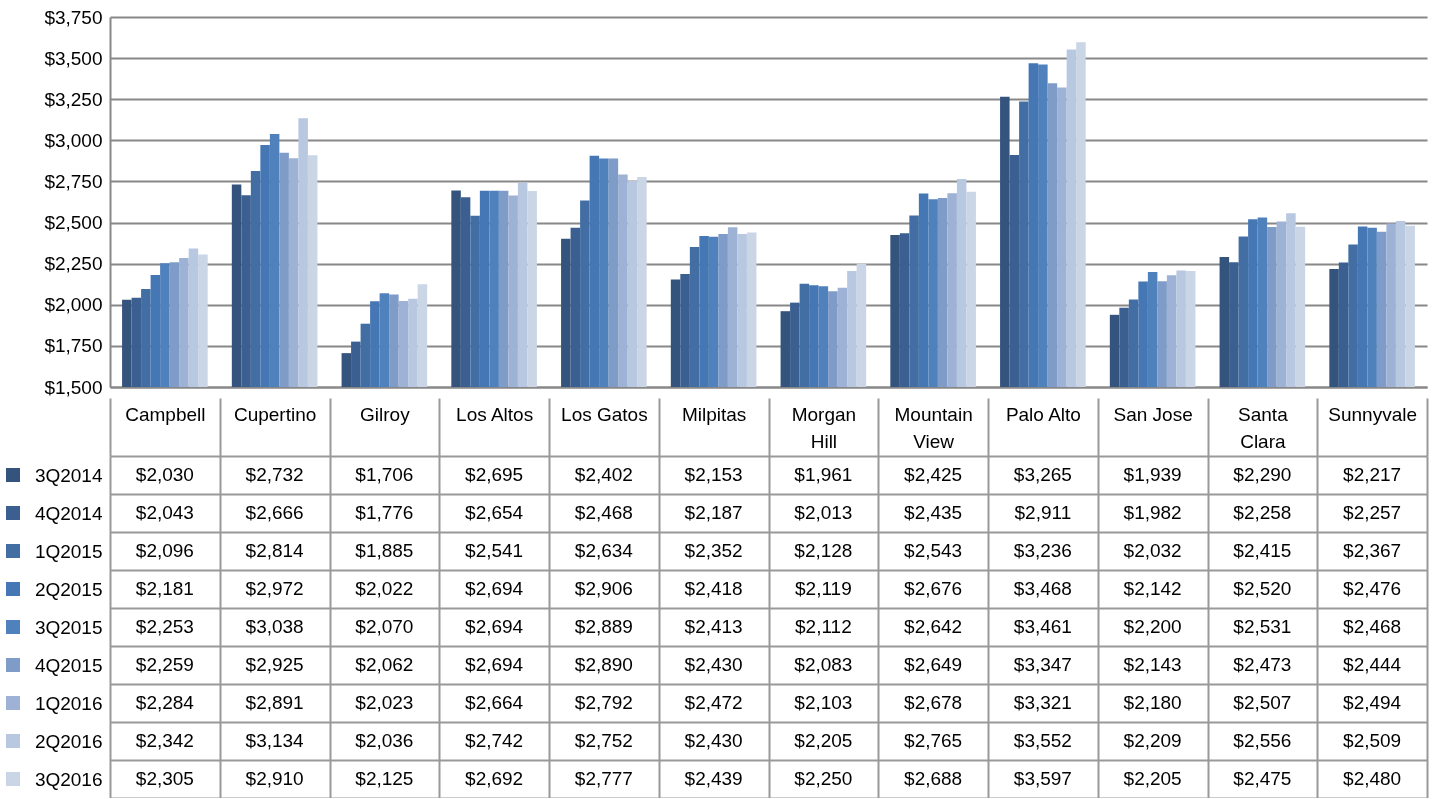 This screenshot has height=799, width=1440. I want to click on data-label: $1,961, so click(823, 474).